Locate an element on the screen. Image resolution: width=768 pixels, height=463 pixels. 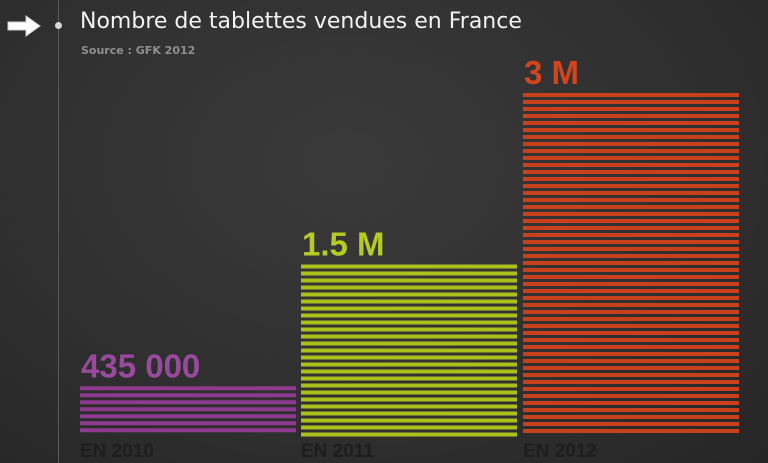
bar-en-2011 is located at coordinates (409, 350).